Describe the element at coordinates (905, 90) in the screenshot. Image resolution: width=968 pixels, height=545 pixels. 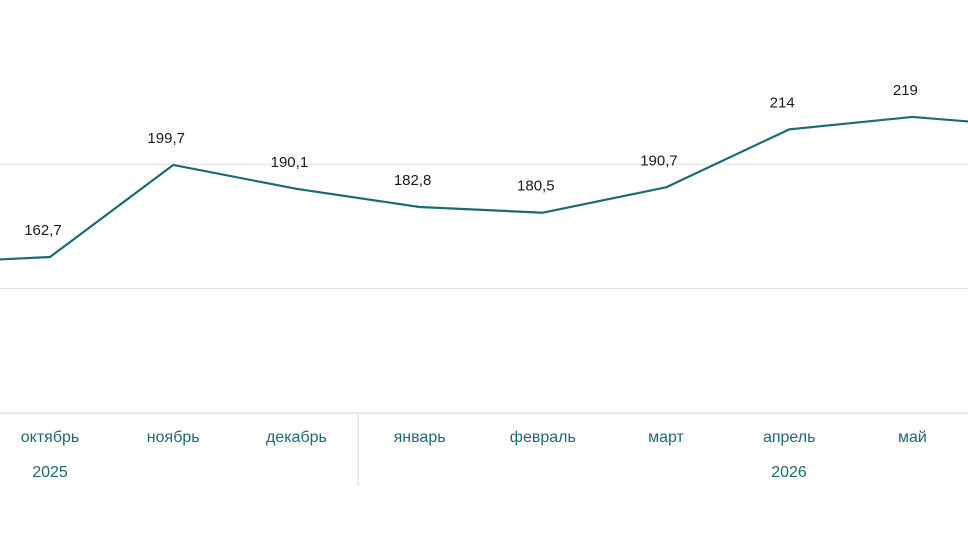
I see `data-label: 219` at that location.